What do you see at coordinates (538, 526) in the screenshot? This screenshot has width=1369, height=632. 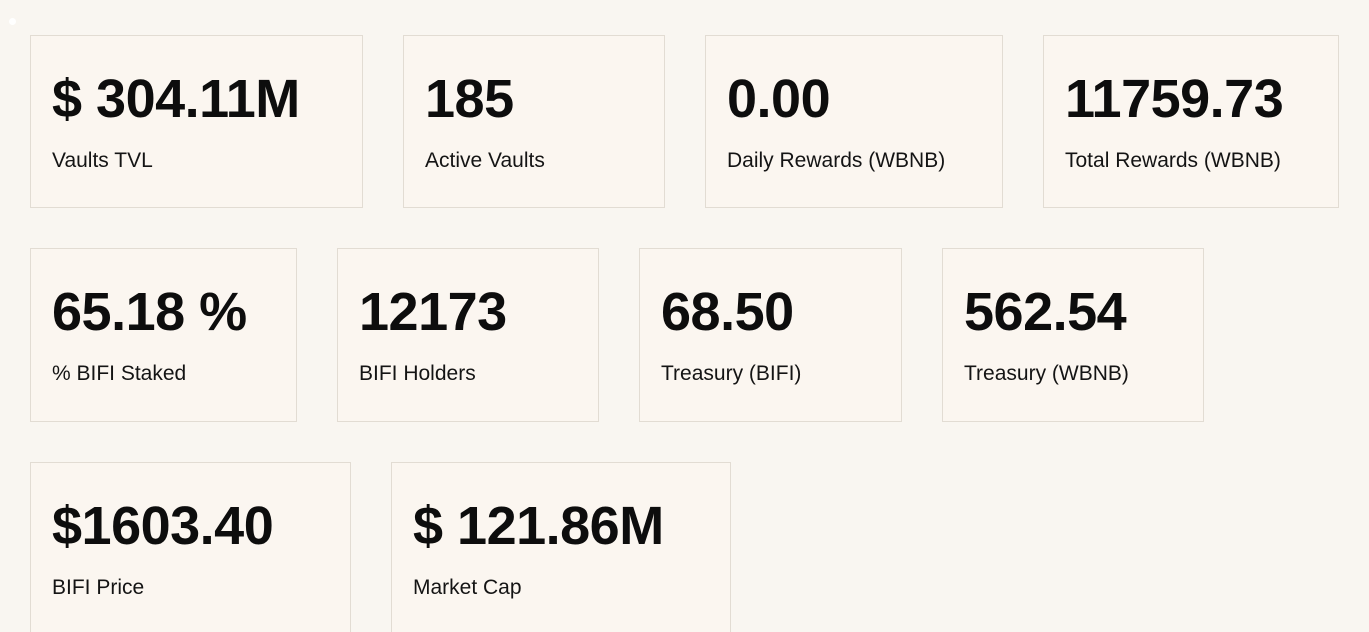 I see `stat-value: $ 121.86M` at bounding box center [538, 526].